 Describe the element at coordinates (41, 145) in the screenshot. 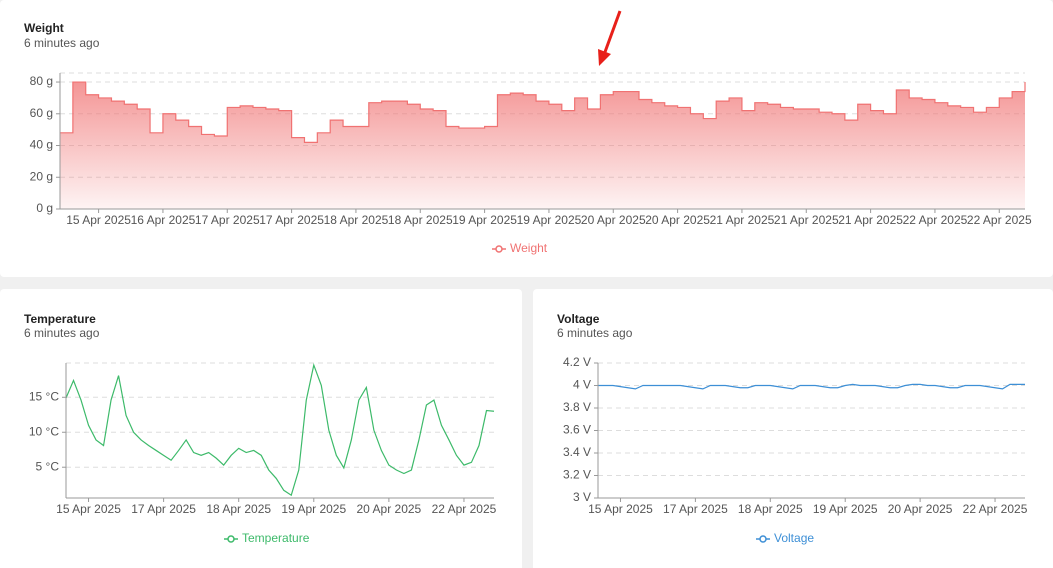

I see `y-tick-label: 40 g` at that location.